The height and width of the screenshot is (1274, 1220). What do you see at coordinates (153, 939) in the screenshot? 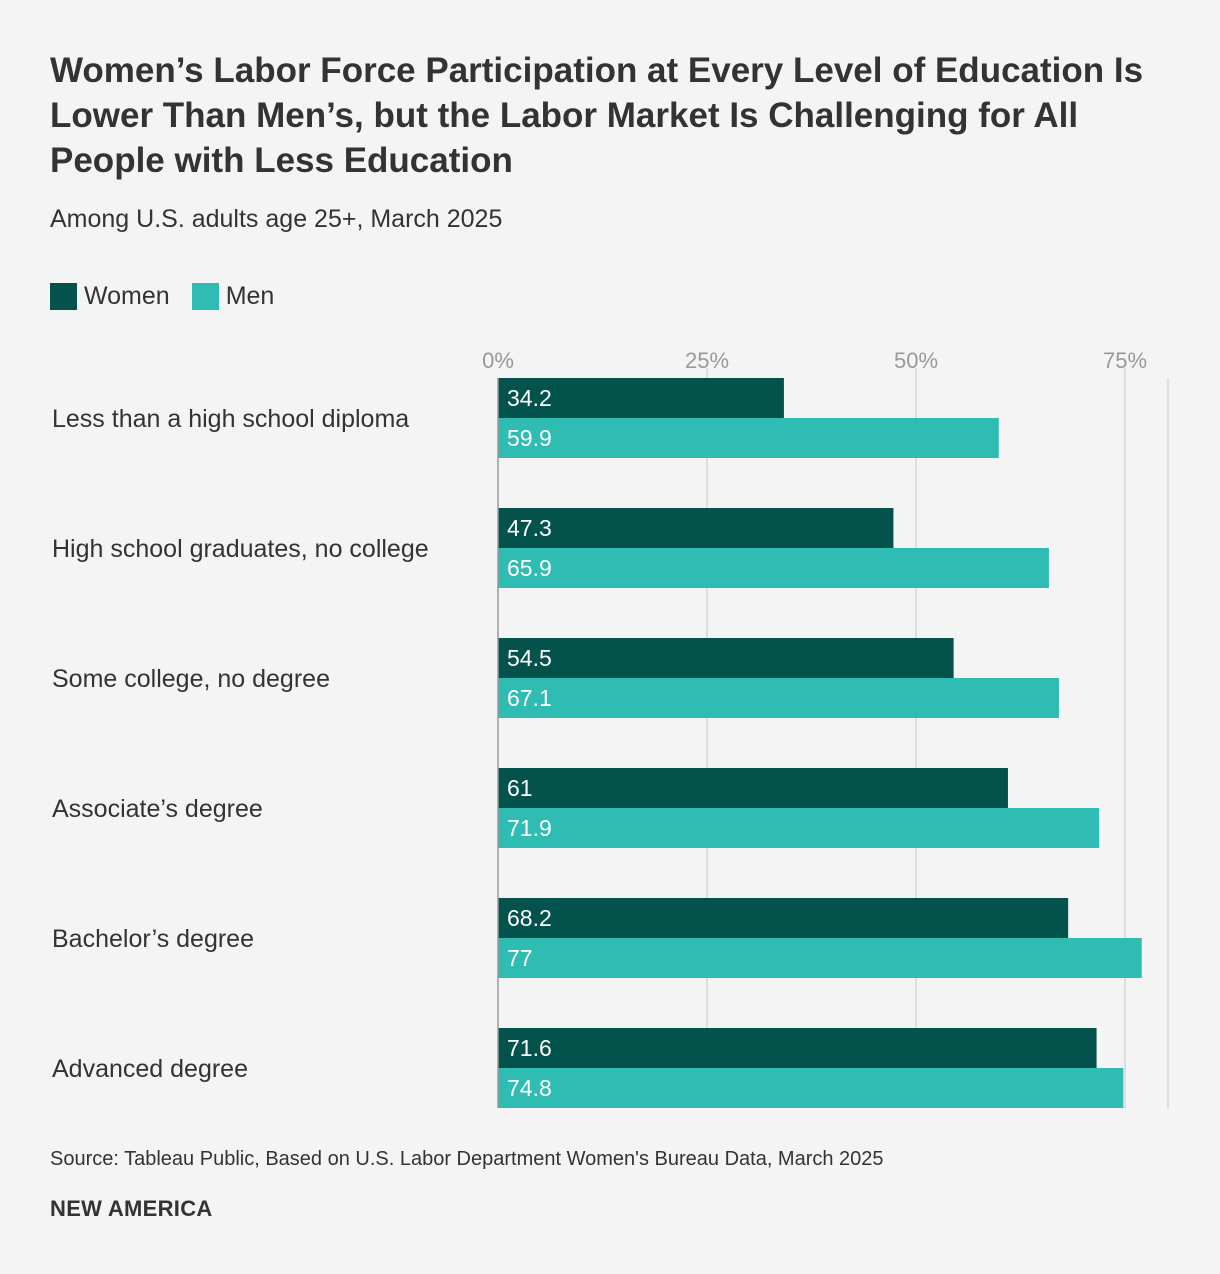
I see `category-label: Bachelor’s degree` at bounding box center [153, 939].